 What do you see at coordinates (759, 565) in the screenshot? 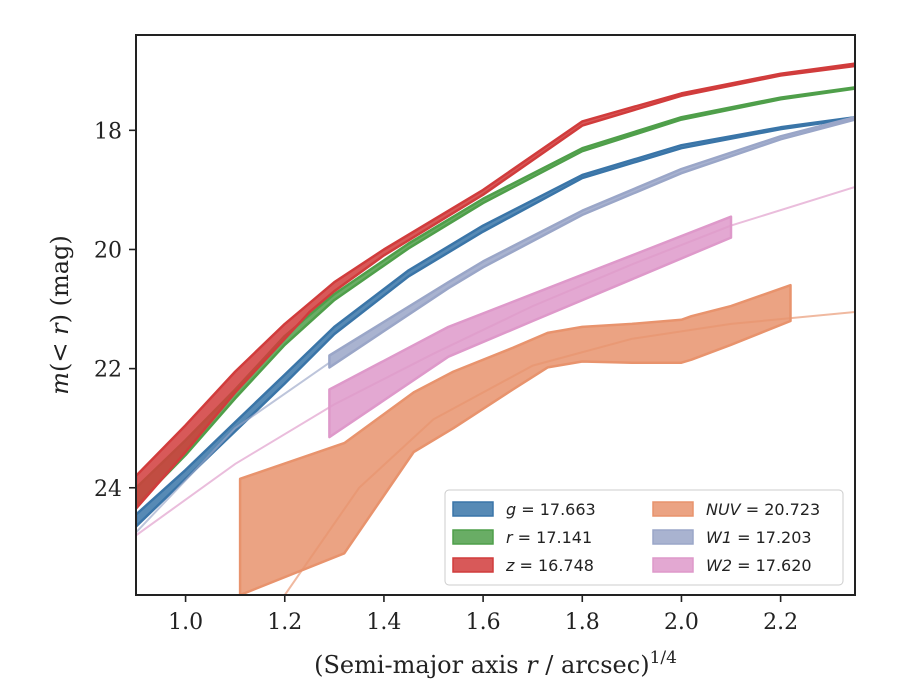
I see `legend-label: W2 = 17.620` at bounding box center [759, 565].